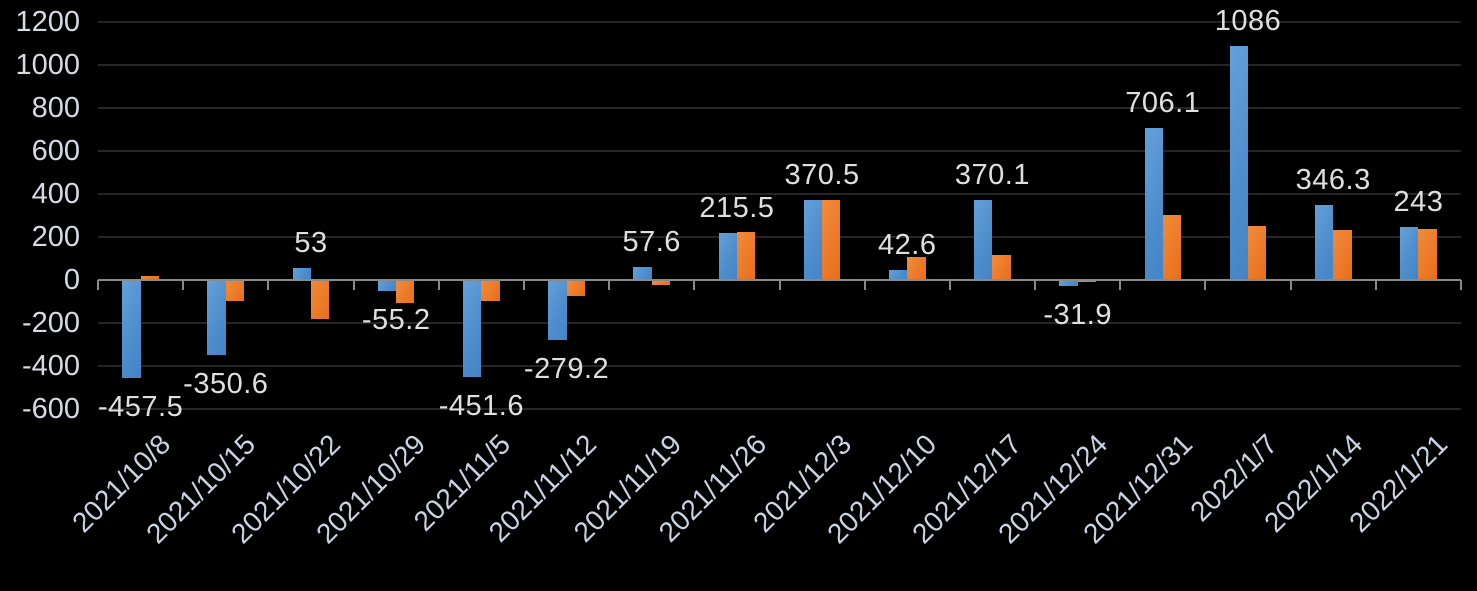  Describe the element at coordinates (55, 193) in the screenshot. I see `y-tick-label: 400` at that location.